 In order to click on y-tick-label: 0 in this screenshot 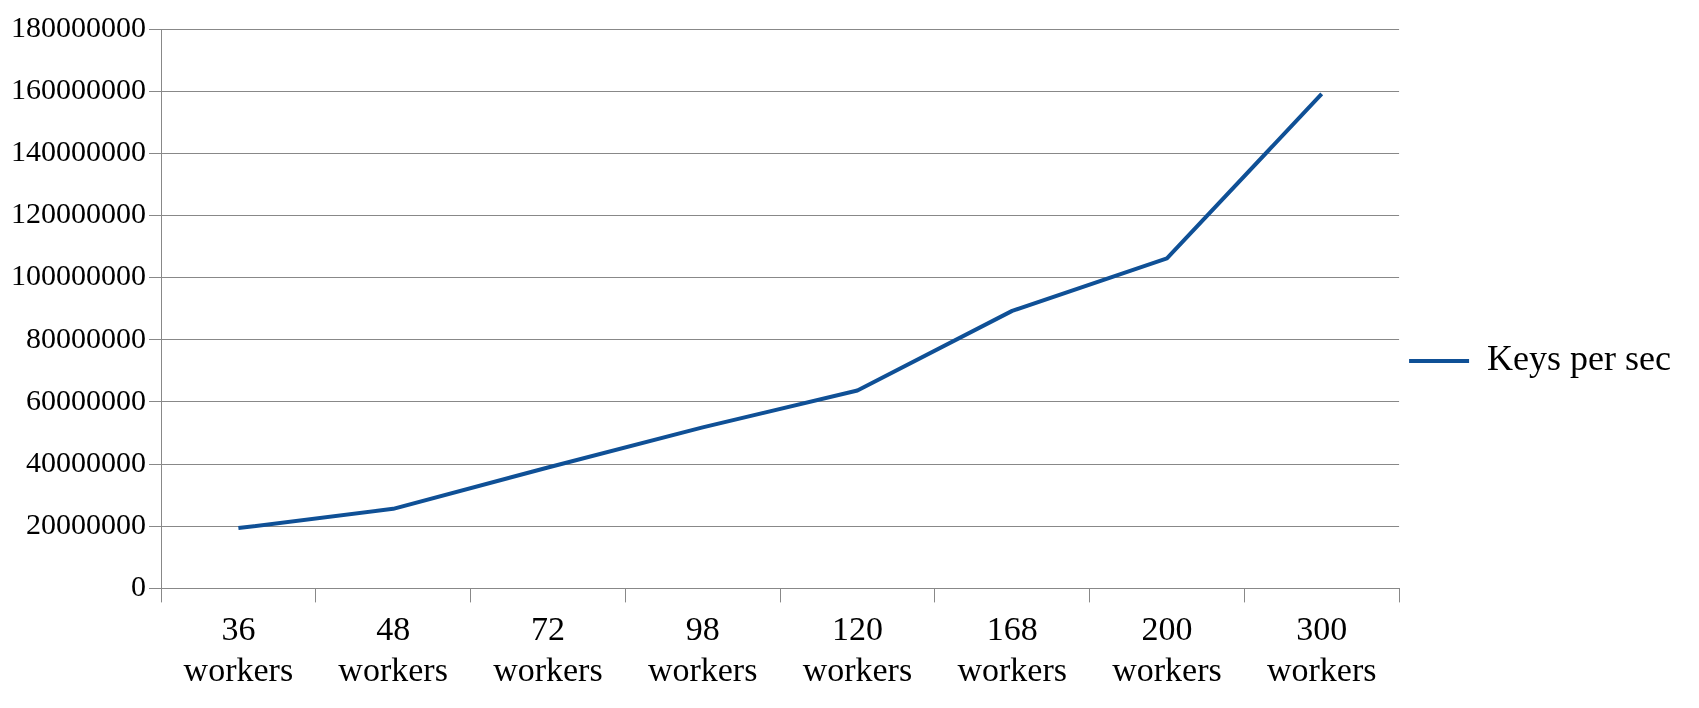, I will do `click(138, 586)`.